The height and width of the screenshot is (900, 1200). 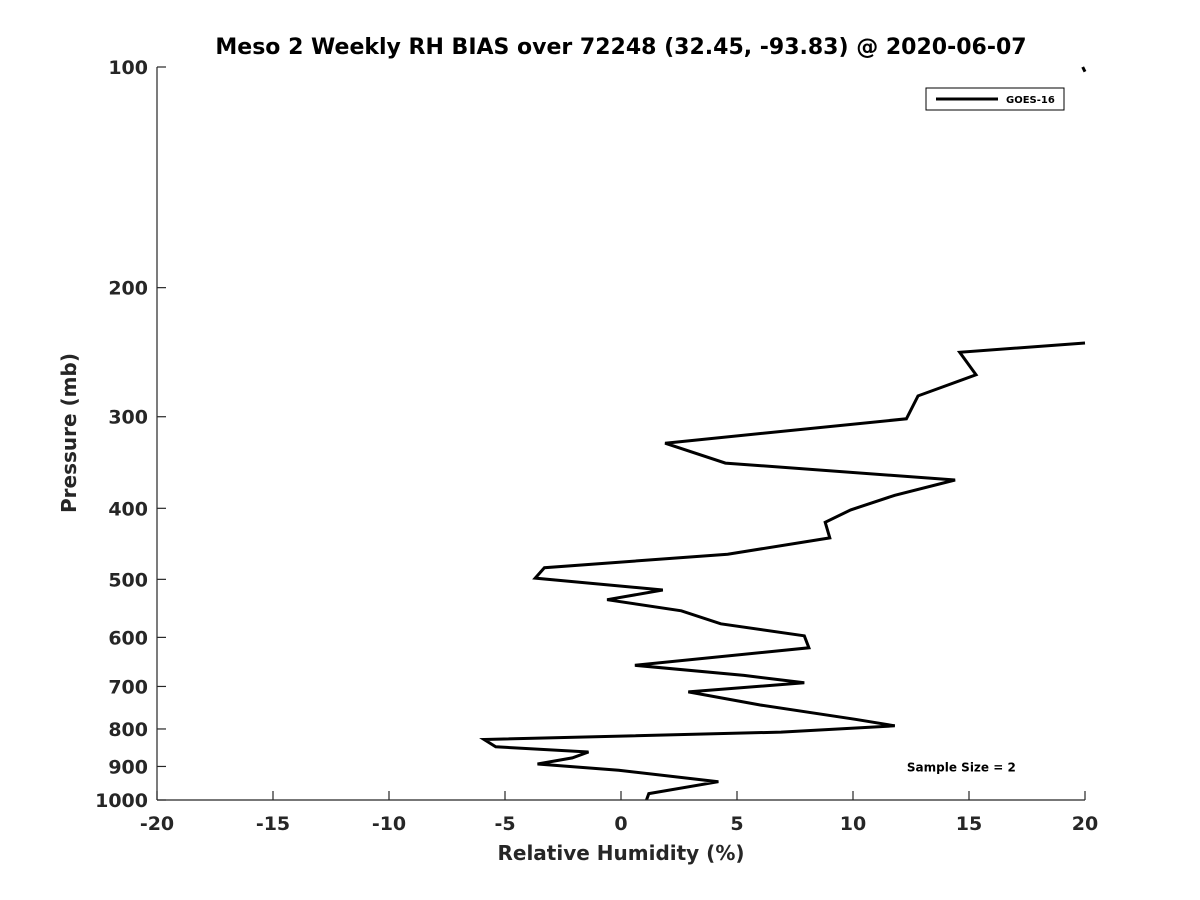 What do you see at coordinates (128, 580) in the screenshot?
I see `y-tick-label: 500` at bounding box center [128, 580].